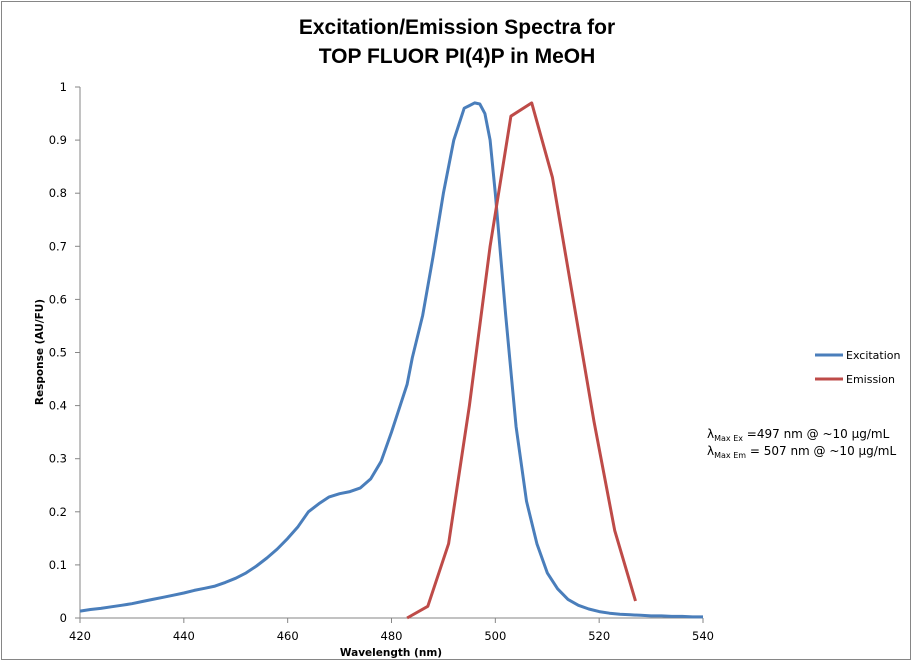  Describe the element at coordinates (58, 459) in the screenshot. I see `y-tick-label: 0.3` at that location.